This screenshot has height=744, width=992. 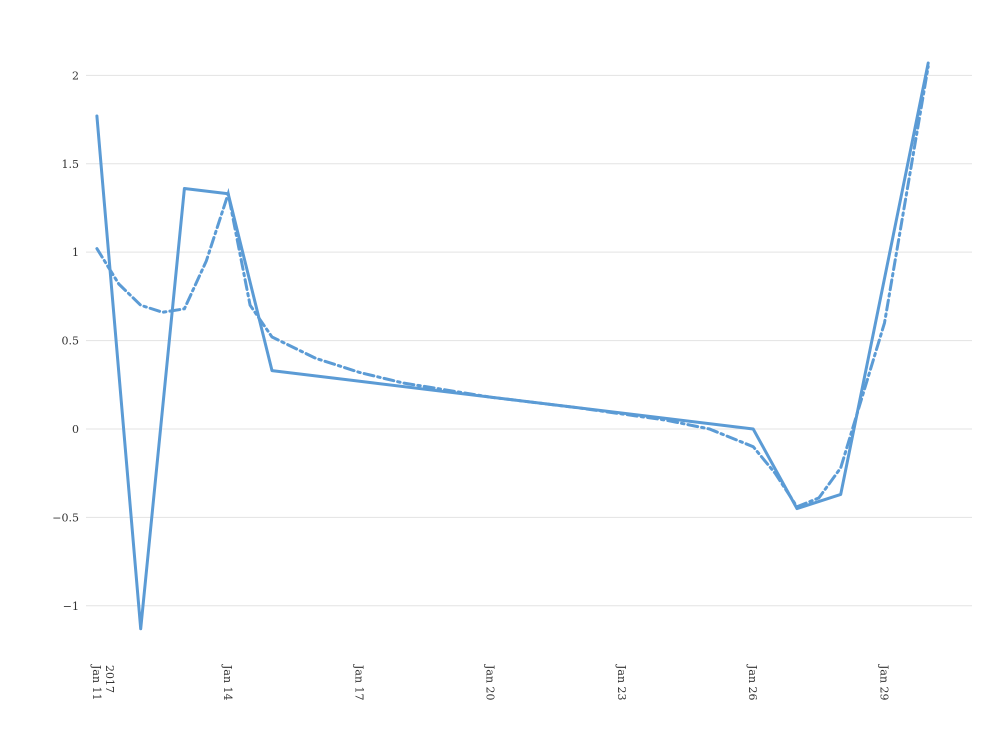 What do you see at coordinates (75, 429) in the screenshot?
I see `y-tick-label: 0` at bounding box center [75, 429].